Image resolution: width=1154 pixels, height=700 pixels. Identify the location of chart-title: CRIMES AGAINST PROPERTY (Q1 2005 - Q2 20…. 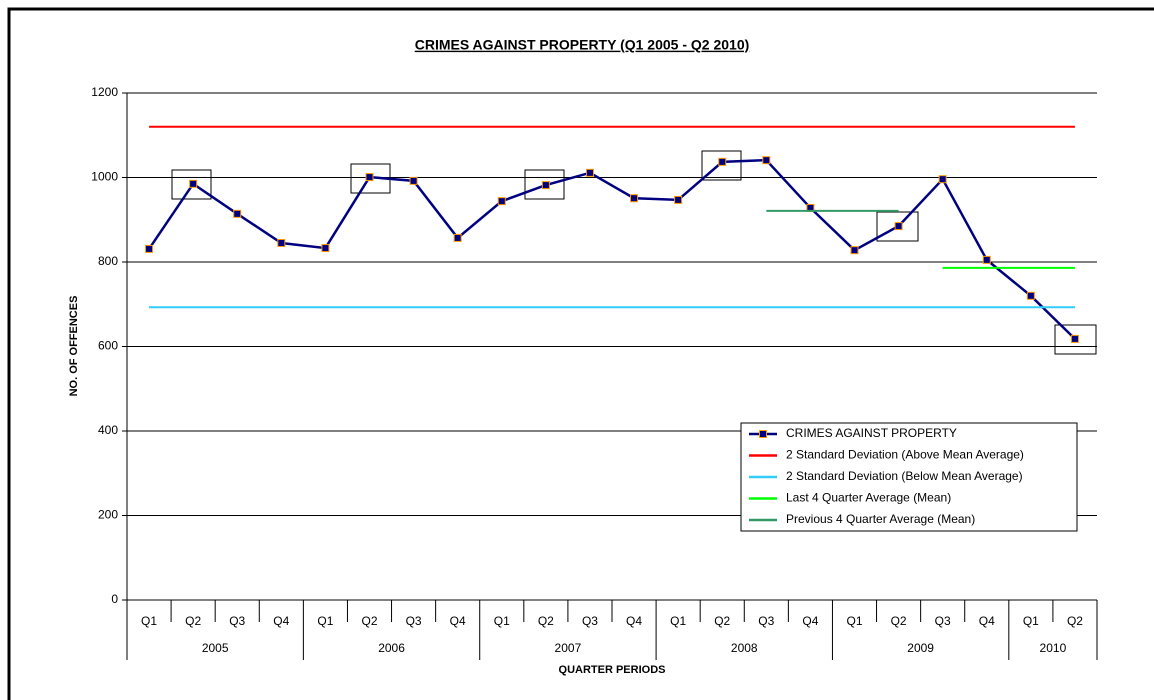
(582, 45).